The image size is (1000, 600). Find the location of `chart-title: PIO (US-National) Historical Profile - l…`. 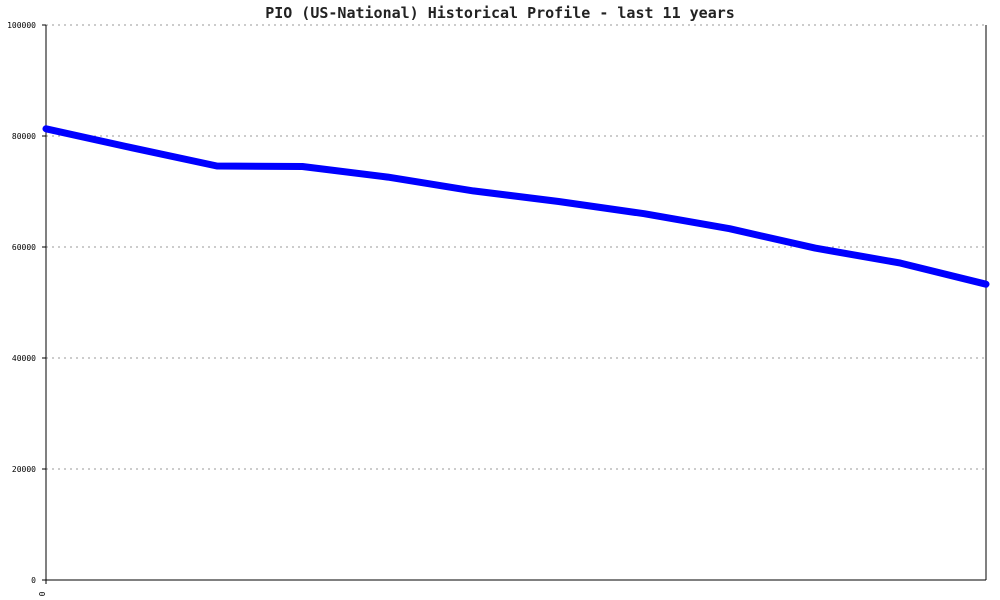

chart-title: PIO (US-National) Historical Profile - l… is located at coordinates (500, 13).